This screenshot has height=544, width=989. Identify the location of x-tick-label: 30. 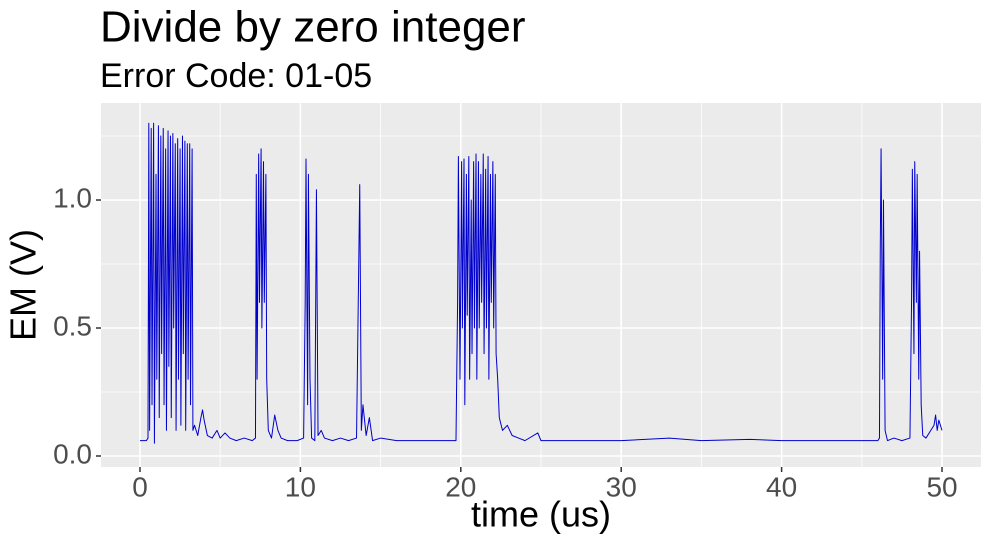
(621, 486).